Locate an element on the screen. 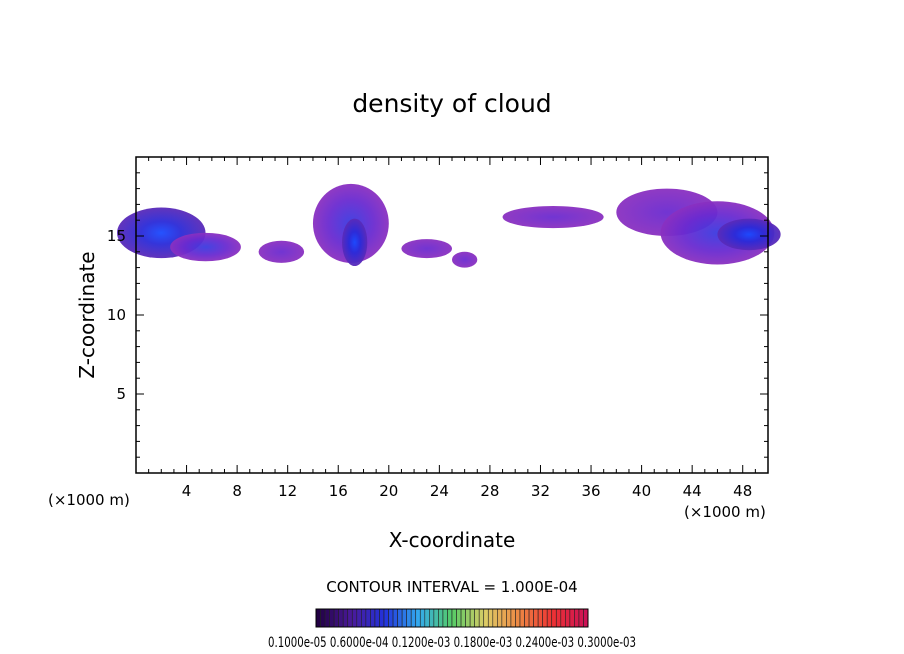  colorbar-frame is located at coordinates (452, 618).